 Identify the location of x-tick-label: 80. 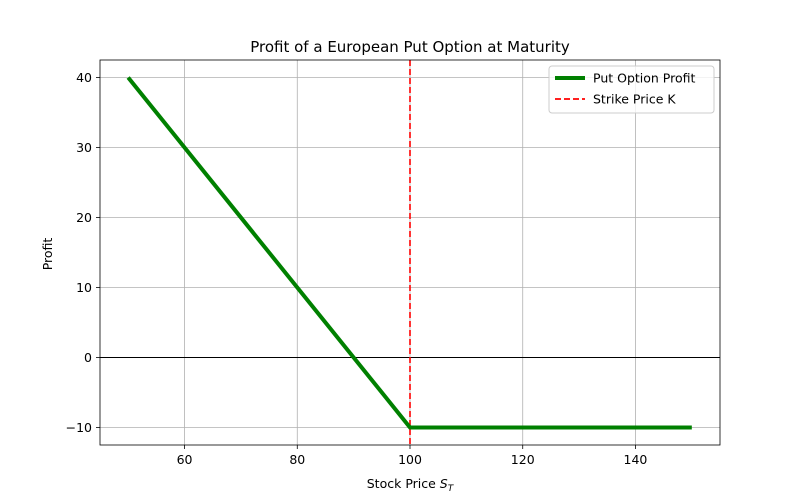
(297, 459).